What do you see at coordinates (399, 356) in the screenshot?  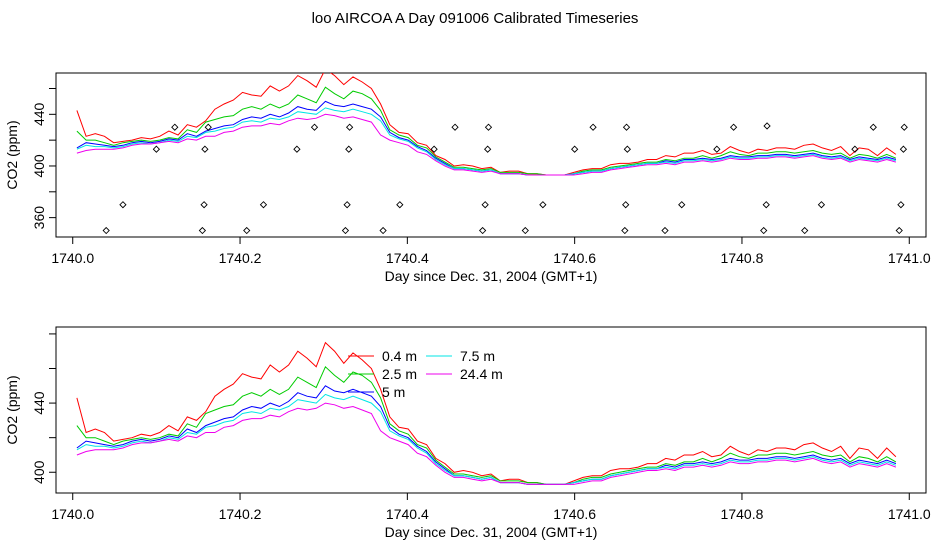 I see `legend-label: 0.4 m` at bounding box center [399, 356].